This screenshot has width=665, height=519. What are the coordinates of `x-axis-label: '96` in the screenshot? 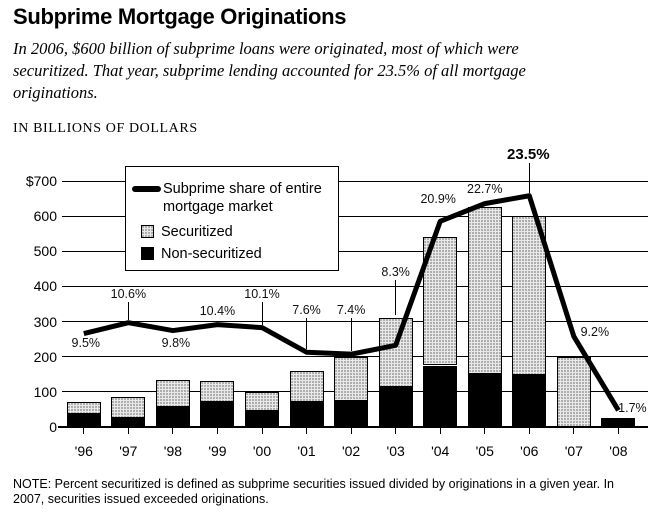 It's located at (83, 451).